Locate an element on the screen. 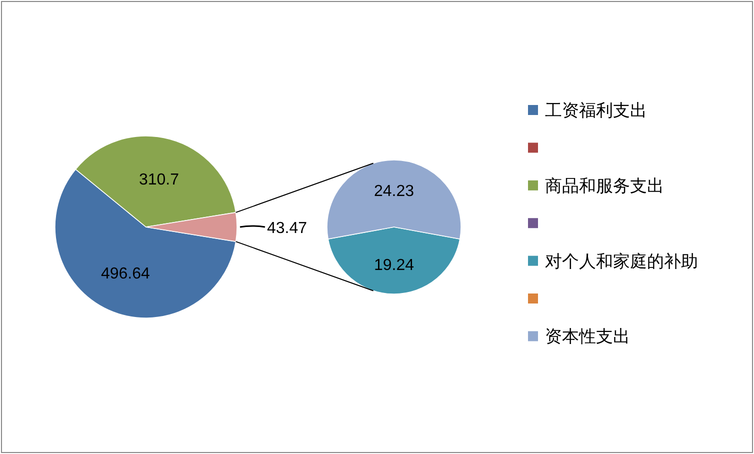 The width and height of the screenshot is (754, 454). legend-label: 对个人和家庭的补助 is located at coordinates (621, 261).